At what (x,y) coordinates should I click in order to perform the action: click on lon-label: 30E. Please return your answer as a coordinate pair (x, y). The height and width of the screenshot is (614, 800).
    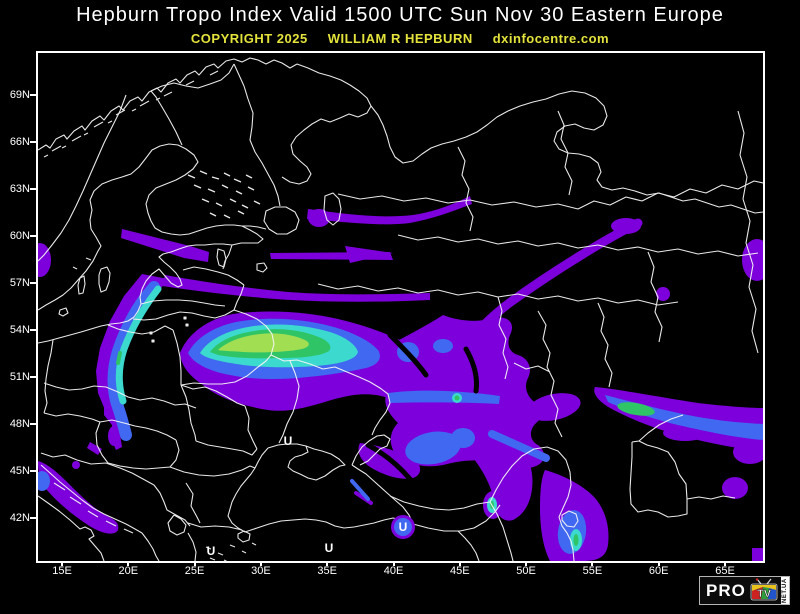
    Looking at the image, I should click on (261, 571).